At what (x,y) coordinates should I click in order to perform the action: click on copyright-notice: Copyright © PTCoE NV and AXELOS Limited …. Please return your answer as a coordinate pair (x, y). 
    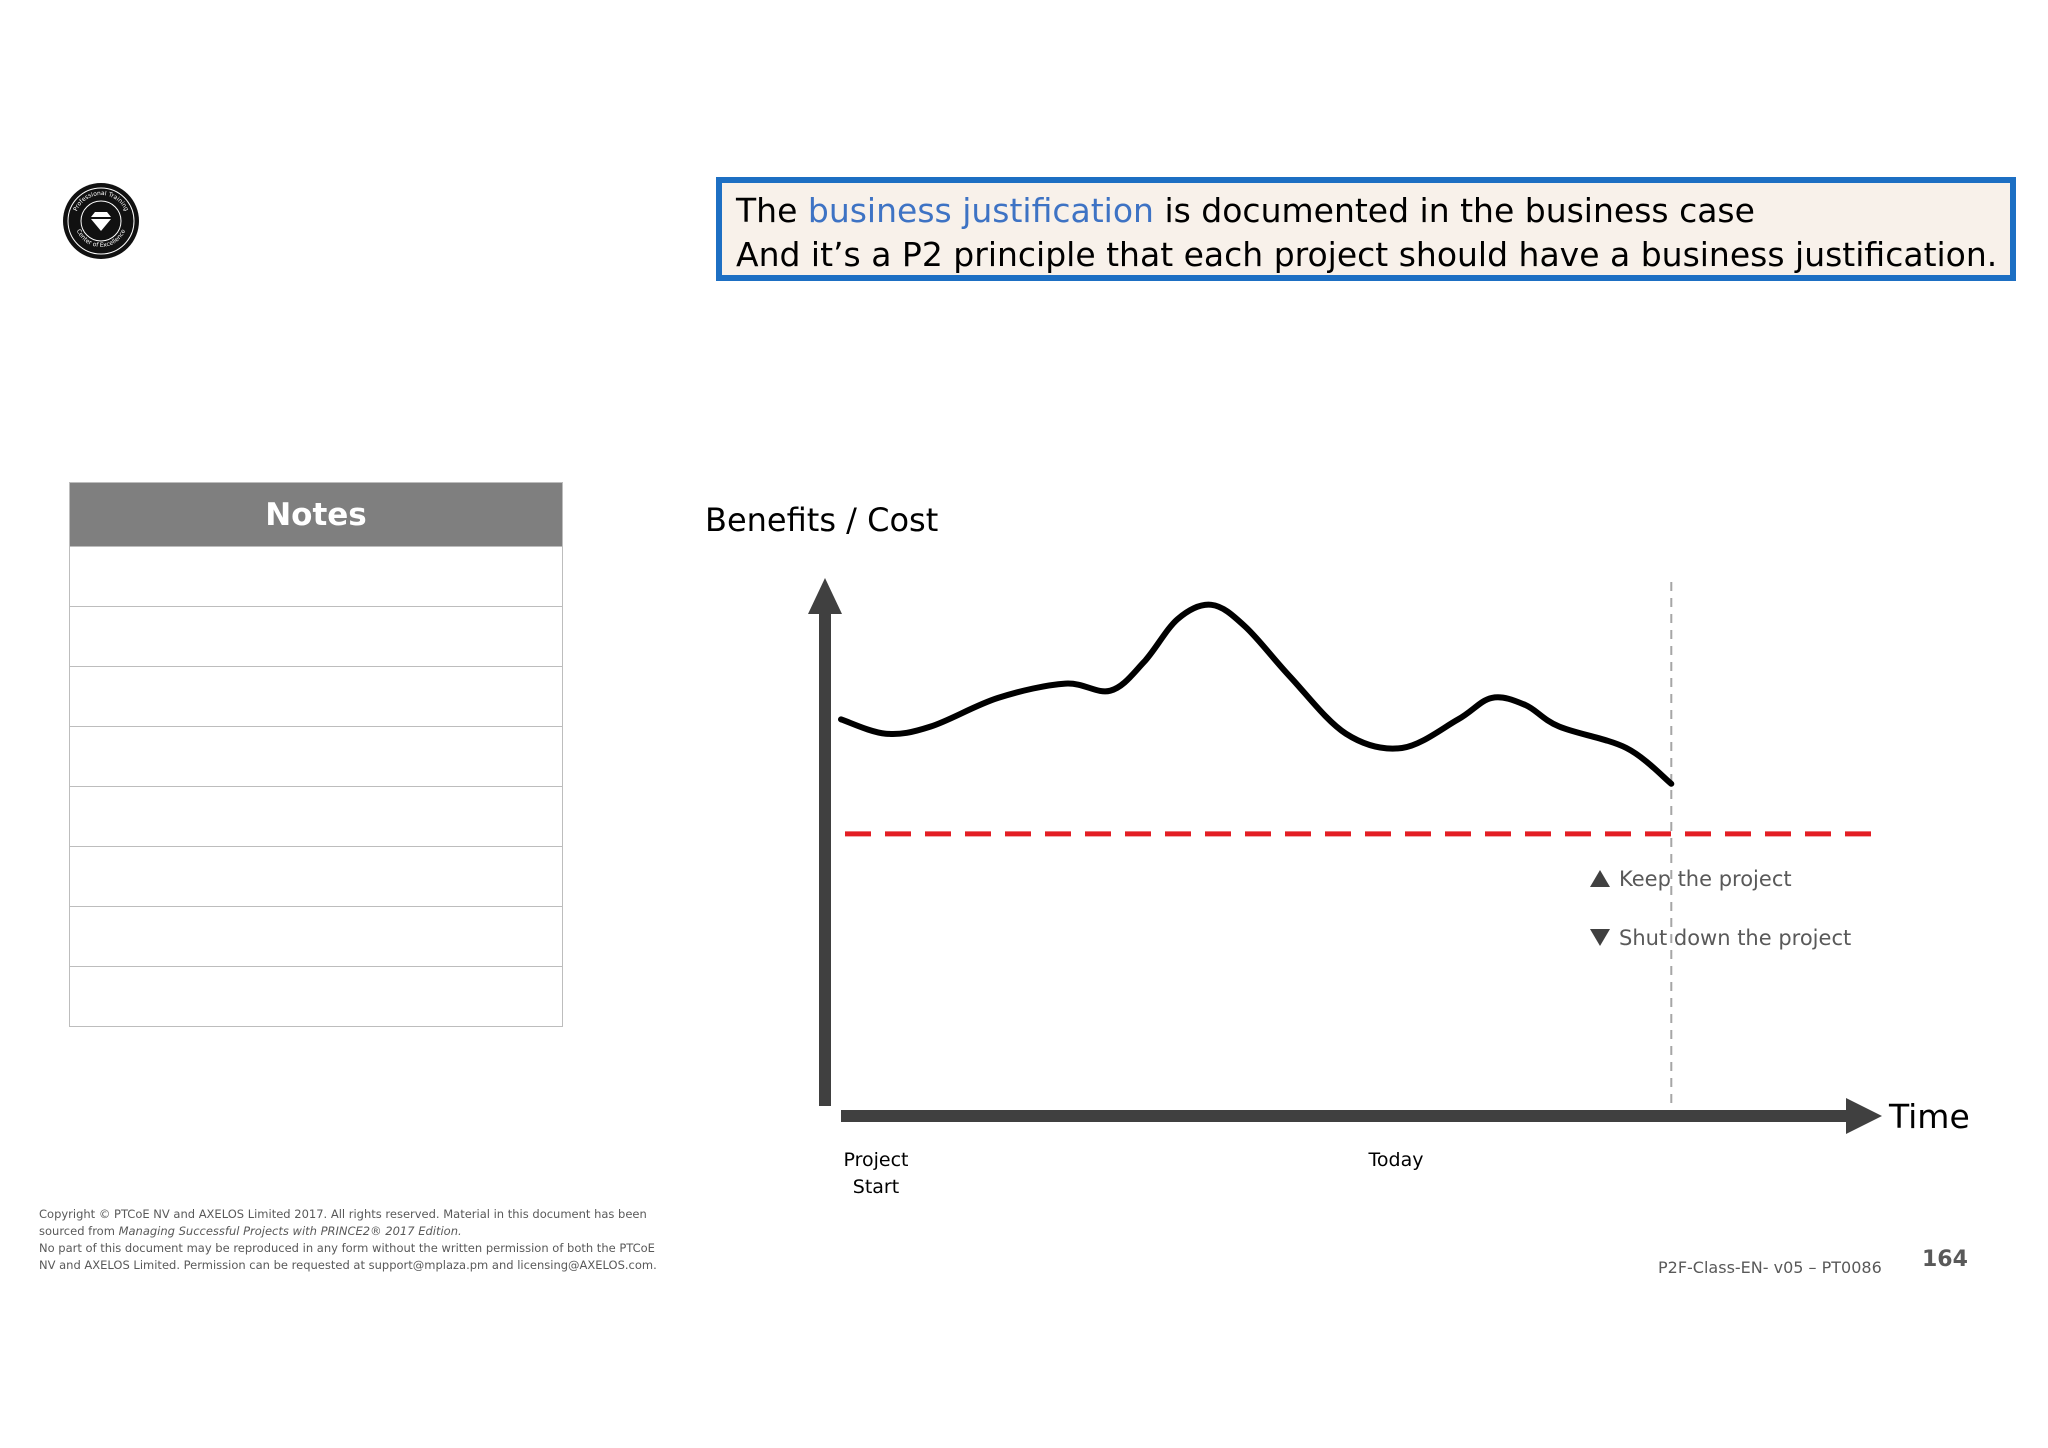
    Looking at the image, I should click on (369, 1240).